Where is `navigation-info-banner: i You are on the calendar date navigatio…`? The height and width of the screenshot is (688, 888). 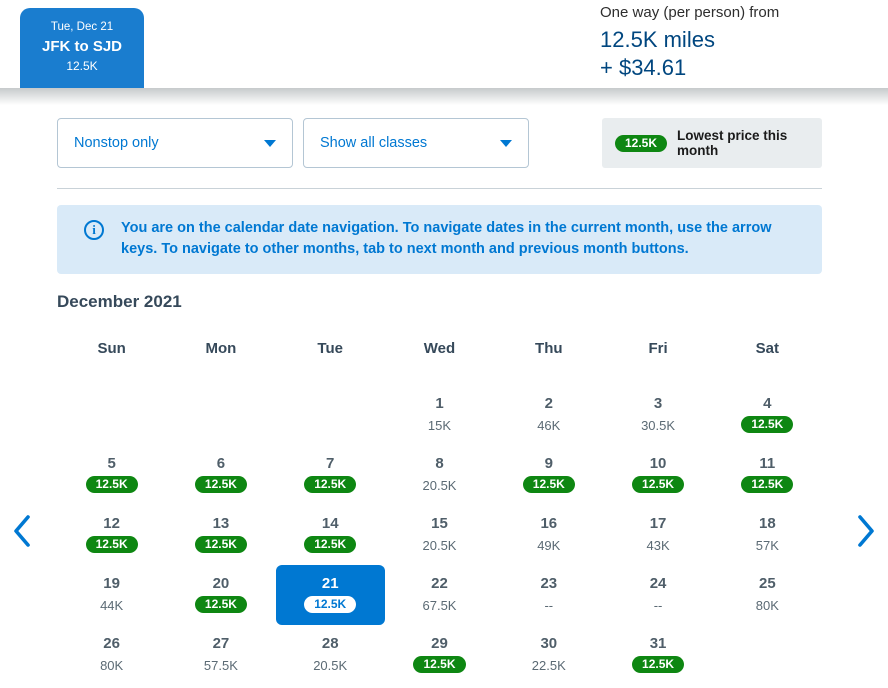 navigation-info-banner: i You are on the calendar date navigatio… is located at coordinates (439, 239).